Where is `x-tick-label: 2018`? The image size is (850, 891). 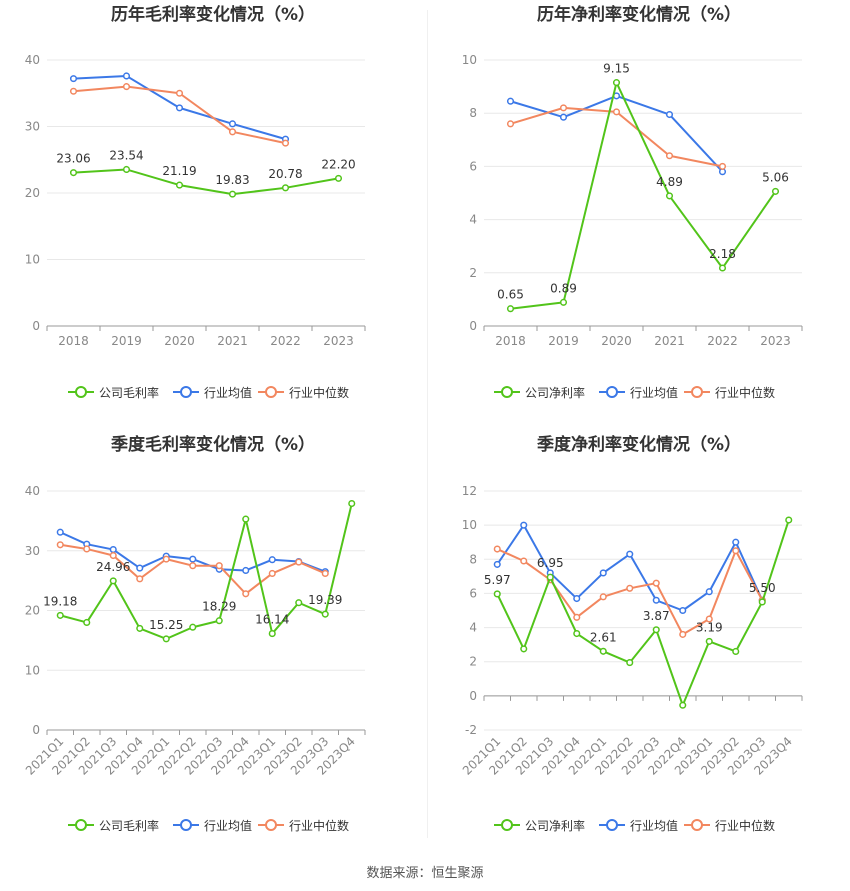 x-tick-label: 2018 is located at coordinates (510, 341).